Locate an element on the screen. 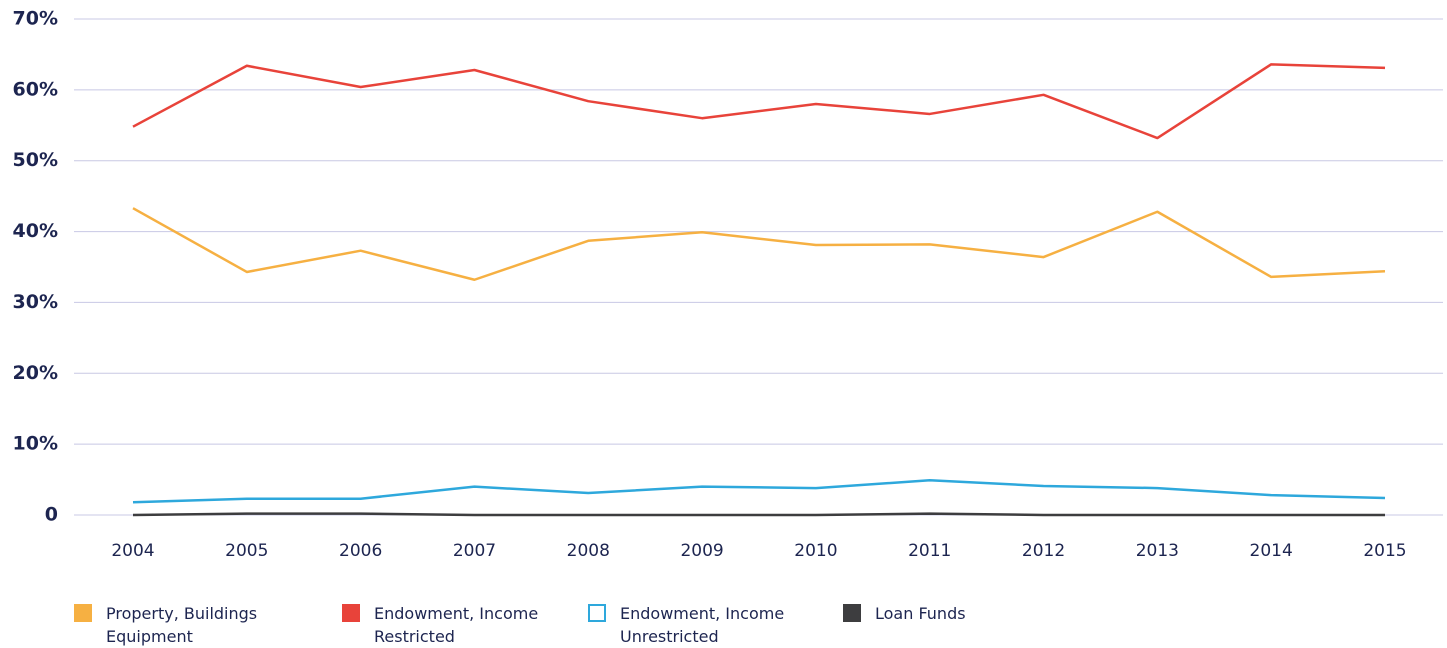  legend-label: Property, Buildings Equipment is located at coordinates (182, 625).